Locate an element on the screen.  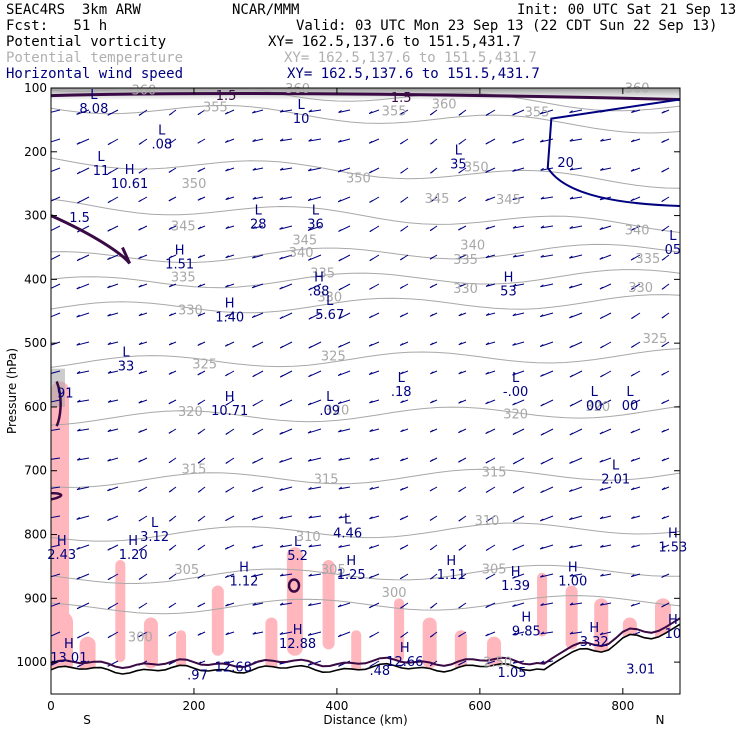
terrain-layer is located at coordinates (365, 655).